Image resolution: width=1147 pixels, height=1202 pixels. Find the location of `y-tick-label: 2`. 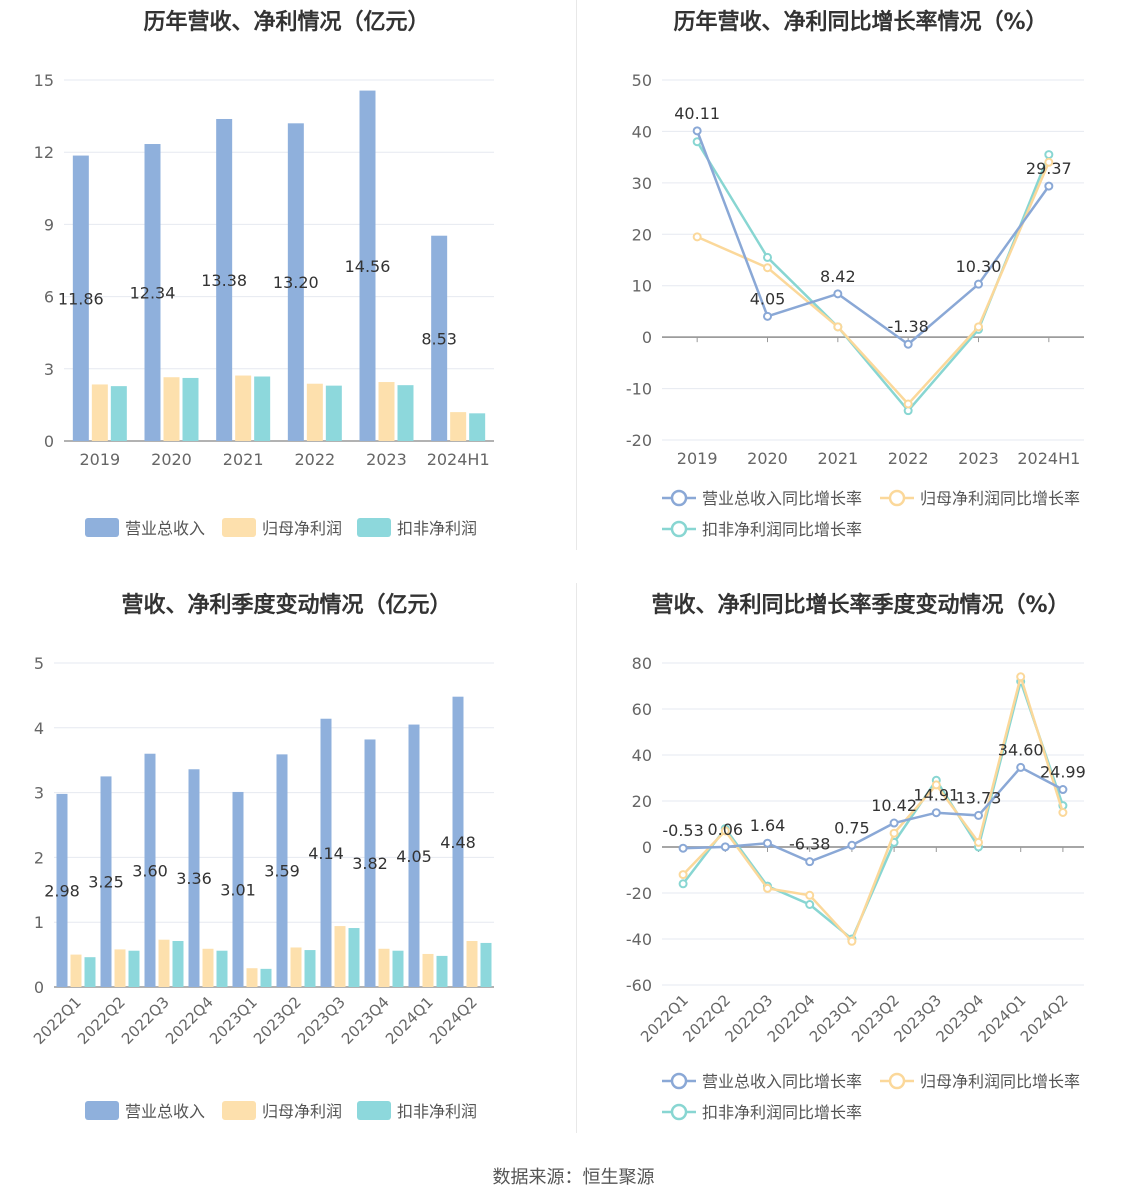

y-tick-label: 2 is located at coordinates (39, 857).